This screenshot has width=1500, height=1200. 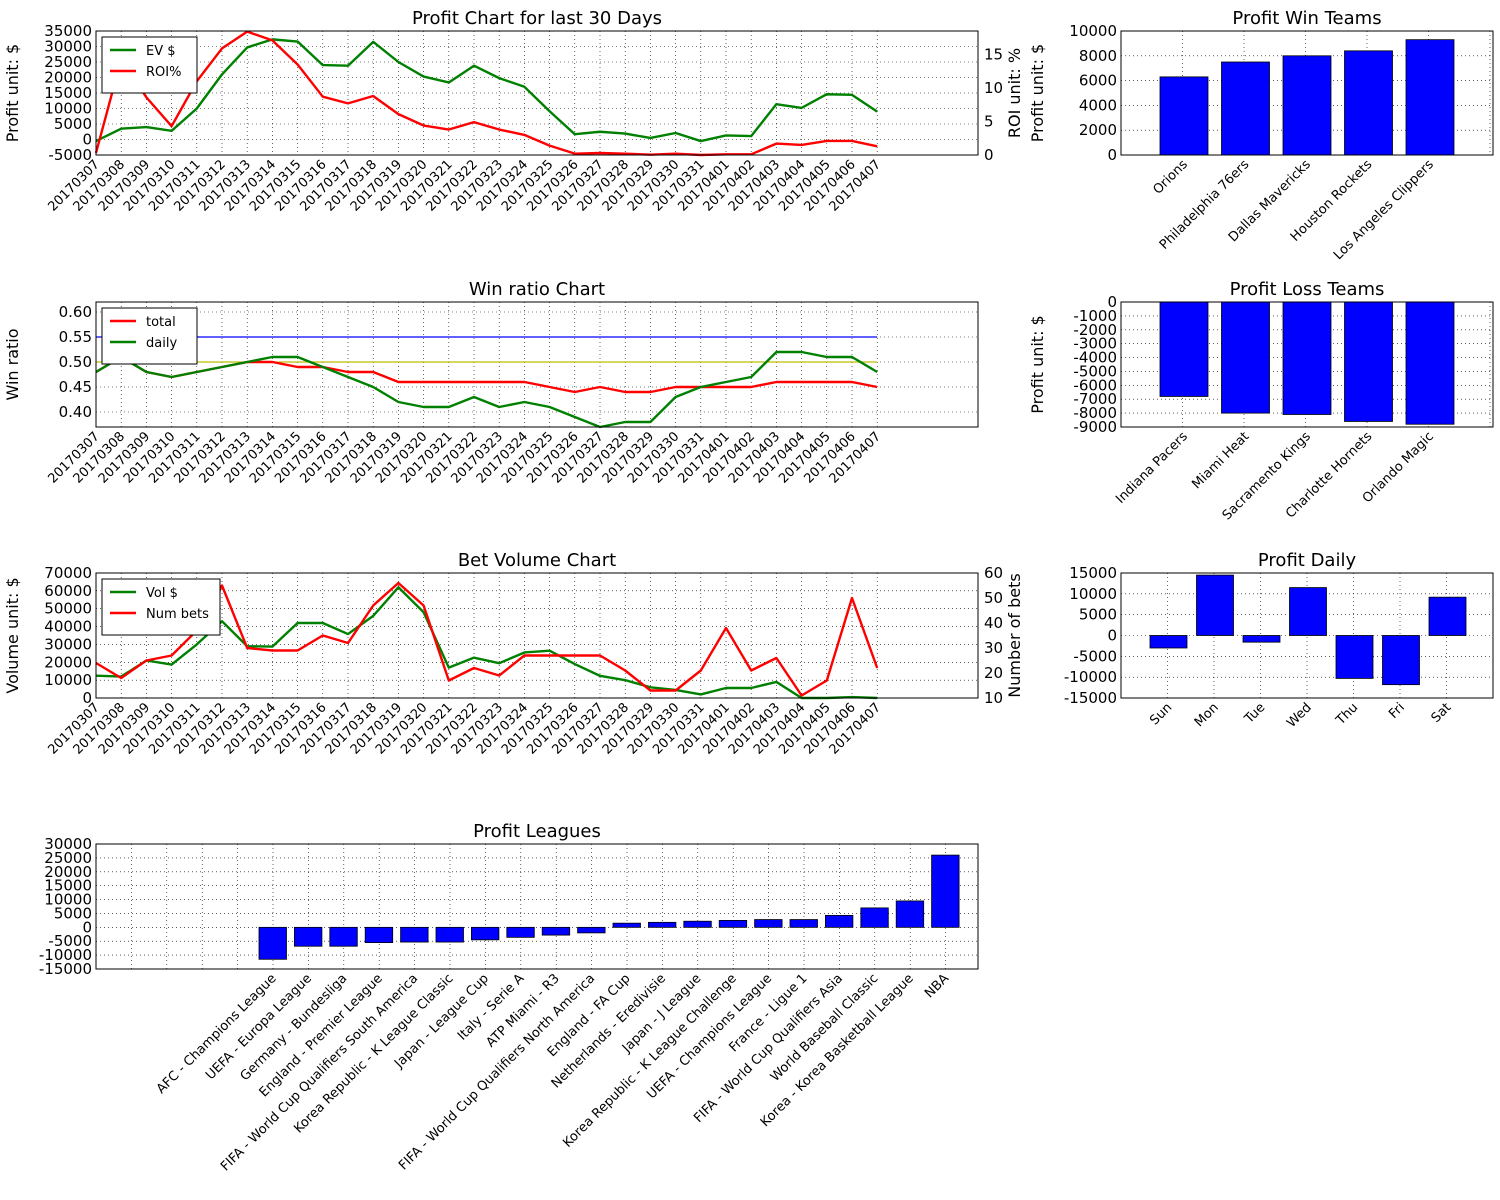 What do you see at coordinates (1095, 358) in the screenshot?
I see `lossteams-y-tick-label: -4000` at bounding box center [1095, 358].